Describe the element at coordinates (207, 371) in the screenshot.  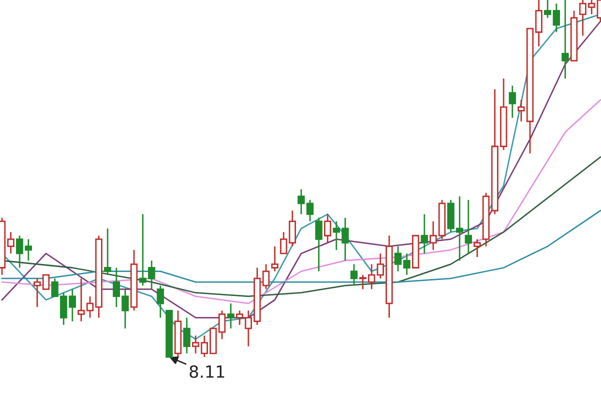
I see `annotation: 8.11` at that location.